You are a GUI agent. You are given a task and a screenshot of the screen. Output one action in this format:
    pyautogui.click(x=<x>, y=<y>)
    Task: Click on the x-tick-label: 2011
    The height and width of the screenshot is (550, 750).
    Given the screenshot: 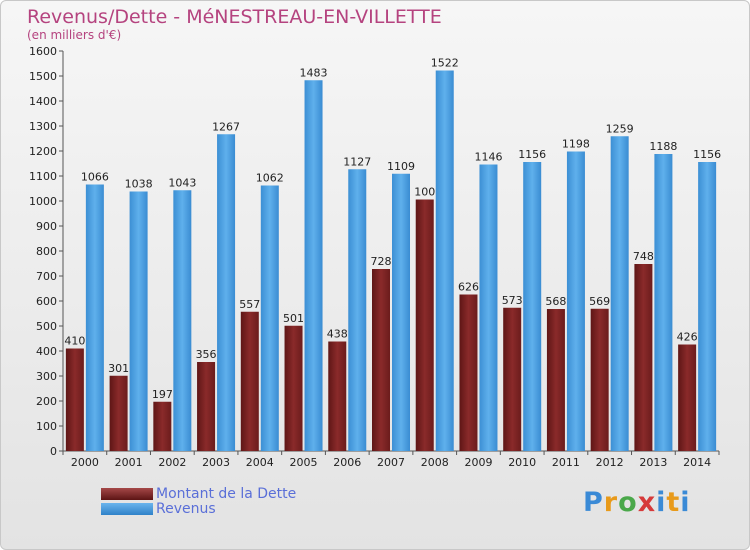 What is the action you would take?
    pyautogui.click(x=566, y=462)
    